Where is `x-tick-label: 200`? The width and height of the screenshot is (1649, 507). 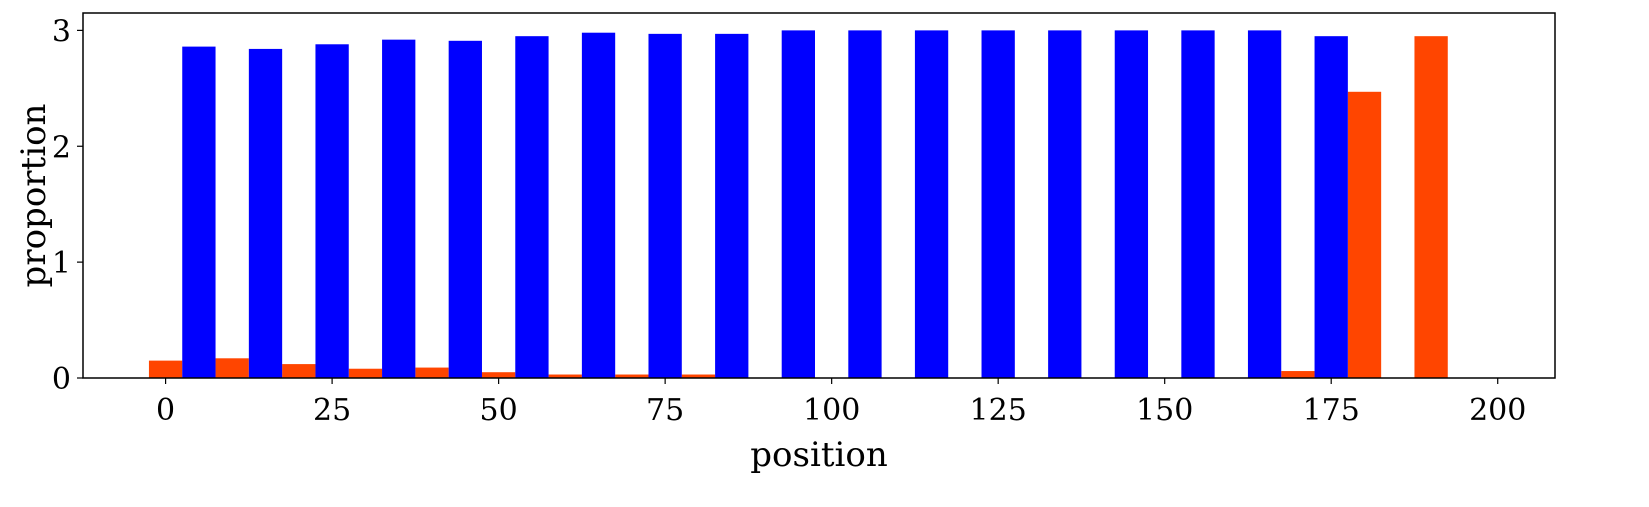 x-tick-label: 200 is located at coordinates (1497, 410).